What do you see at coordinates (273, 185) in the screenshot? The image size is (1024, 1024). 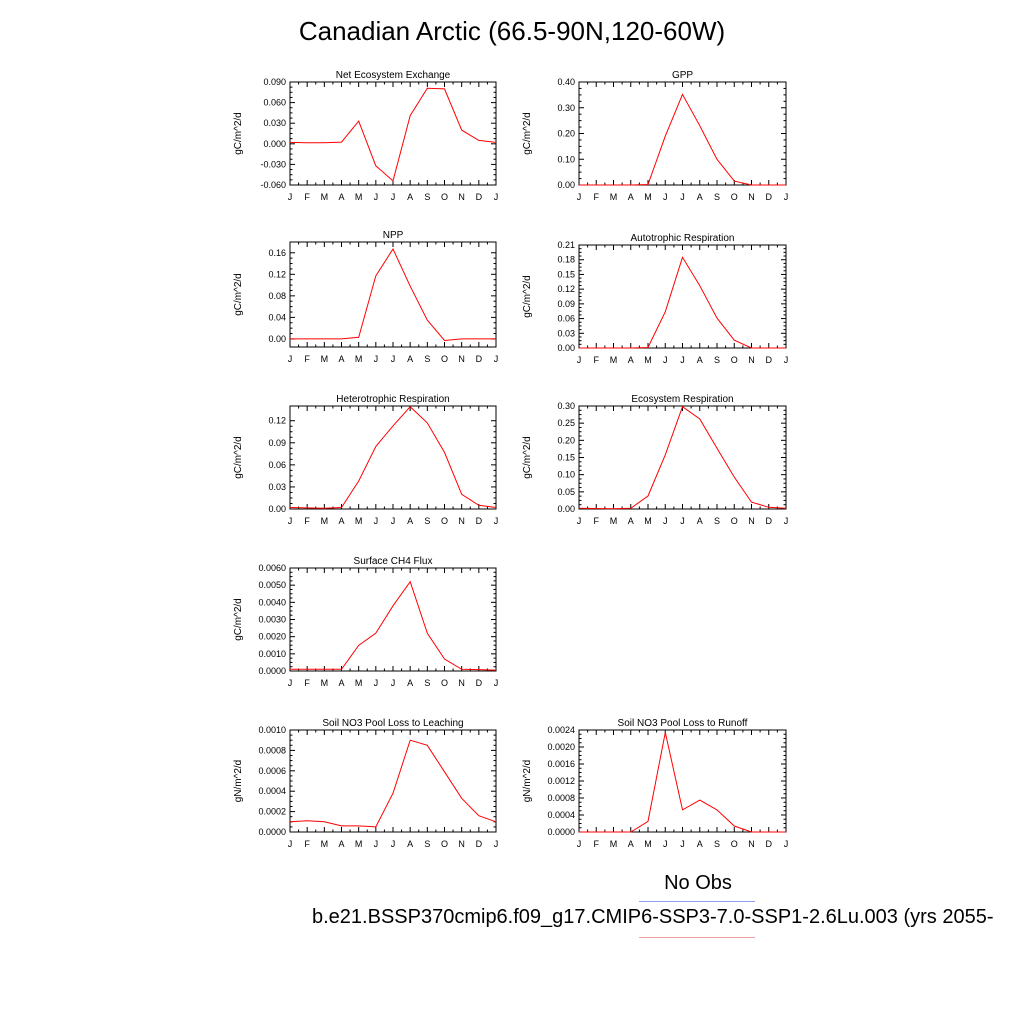 I see `y-tick-label: -0.060` at bounding box center [273, 185].